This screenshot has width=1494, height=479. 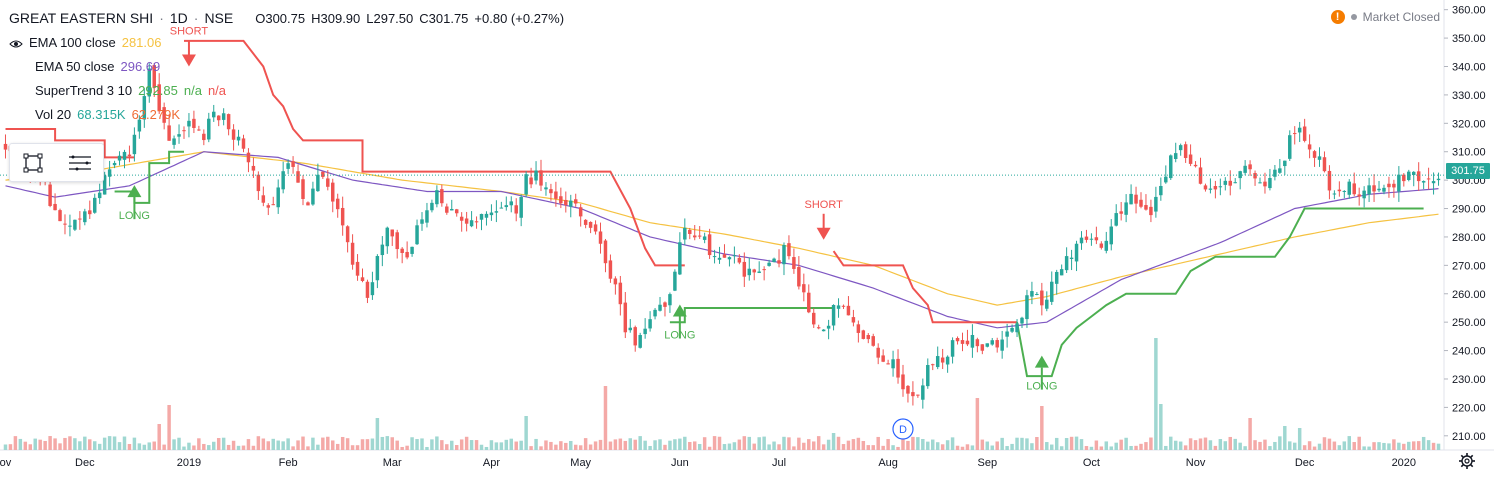 I want to click on market-status: ! Market Closed, so click(x=1385, y=17).